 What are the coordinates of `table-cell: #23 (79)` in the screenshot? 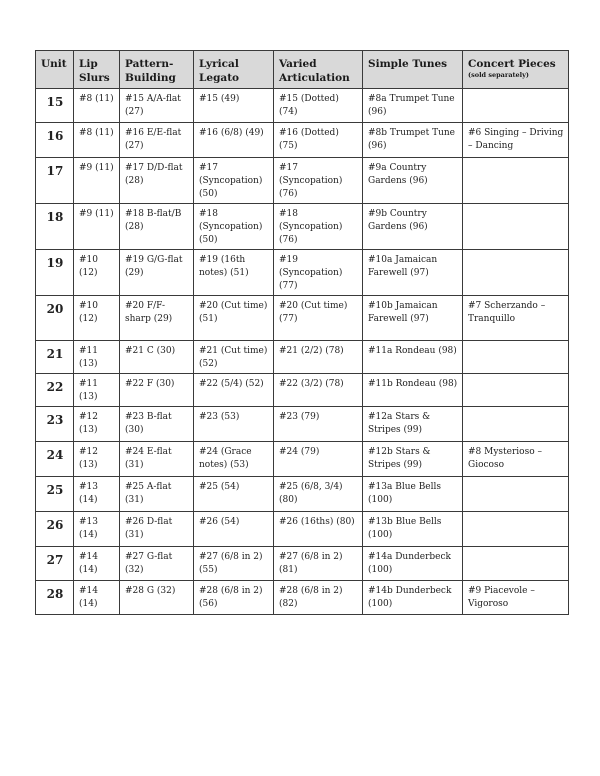 It's located at (318, 424).